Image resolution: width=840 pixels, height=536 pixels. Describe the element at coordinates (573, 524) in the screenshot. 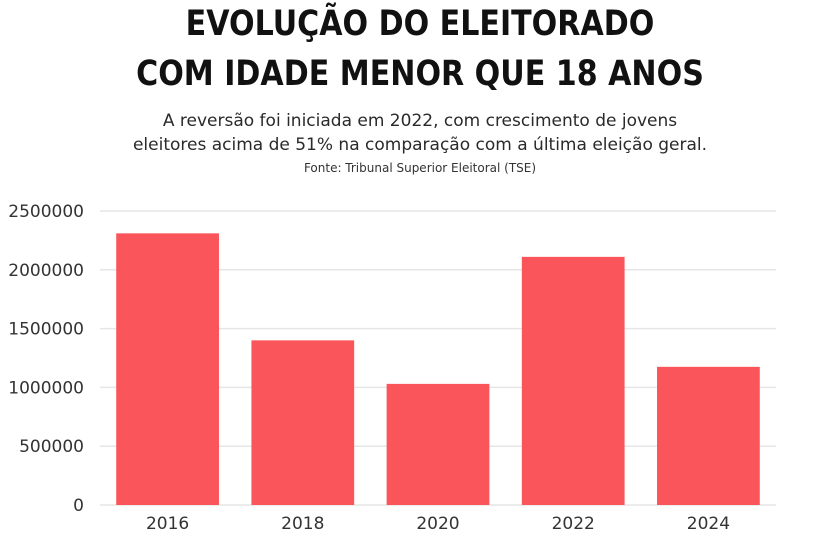

I see `x-tick-label: 2022` at that location.